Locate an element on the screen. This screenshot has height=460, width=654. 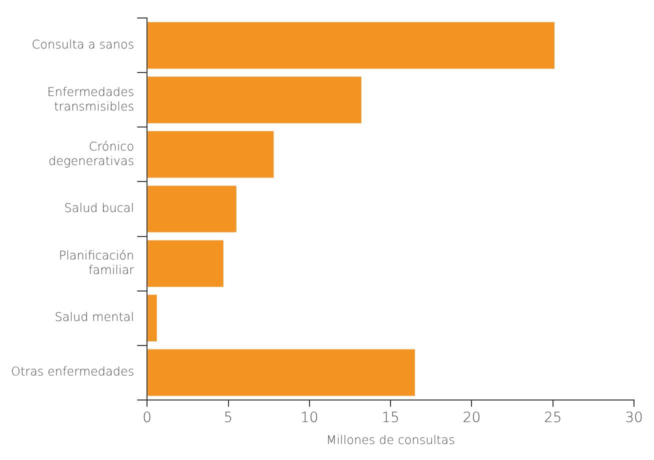
x-tick-label: 10 is located at coordinates (309, 418).